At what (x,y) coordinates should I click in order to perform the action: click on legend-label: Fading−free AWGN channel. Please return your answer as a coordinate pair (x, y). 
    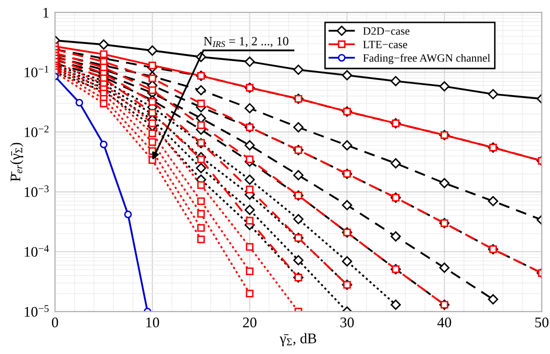
    Looking at the image, I should click on (426, 59).